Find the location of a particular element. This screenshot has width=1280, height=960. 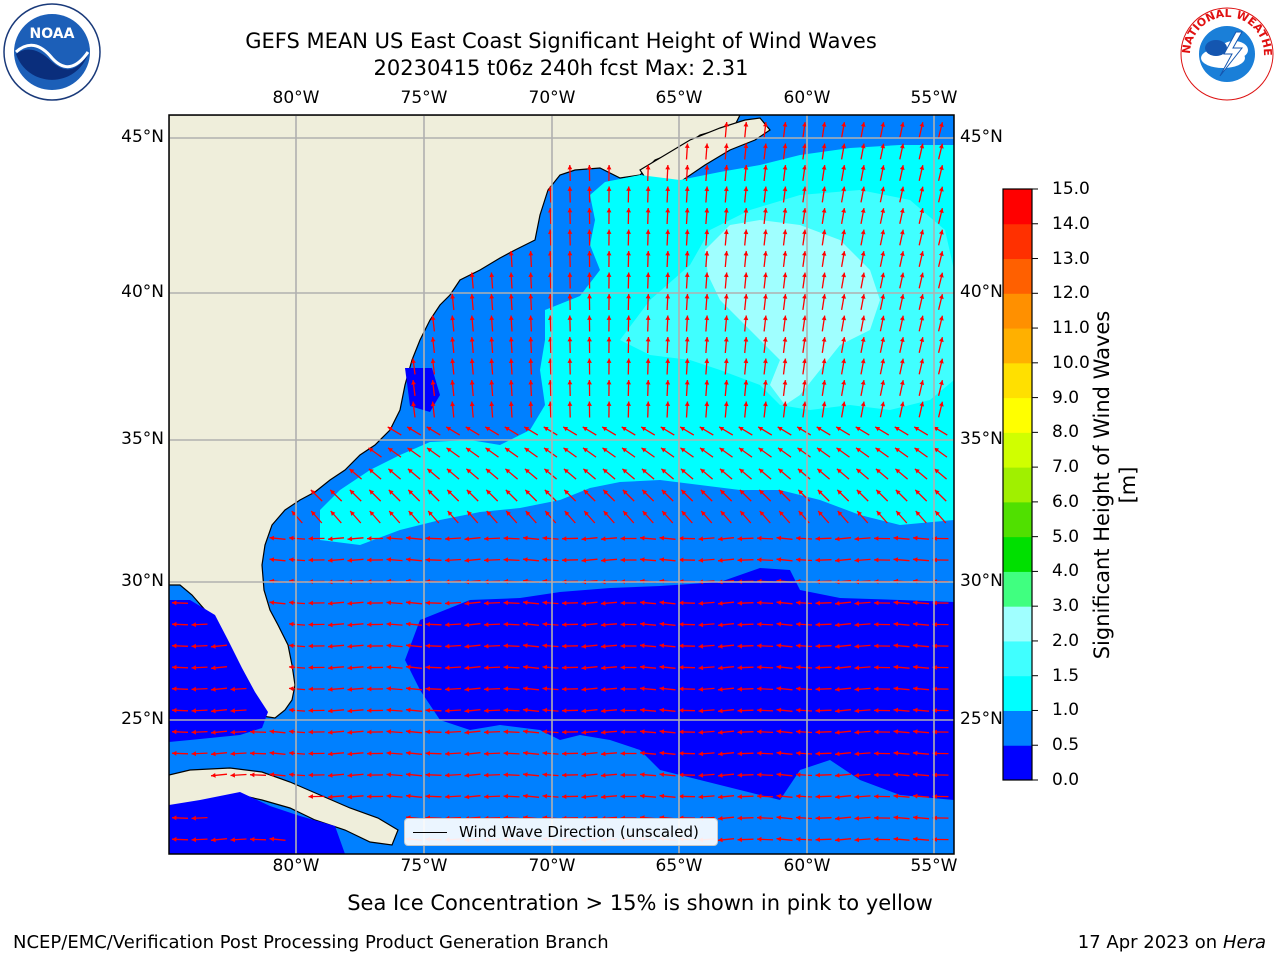

footer-date-text: 17 Apr 2023 on is located at coordinates (1147, 942).